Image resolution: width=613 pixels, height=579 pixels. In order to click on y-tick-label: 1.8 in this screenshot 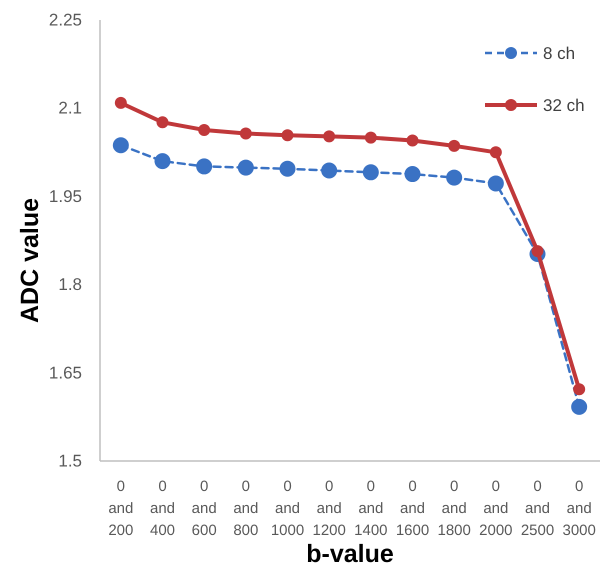, I will do `click(70, 284)`.